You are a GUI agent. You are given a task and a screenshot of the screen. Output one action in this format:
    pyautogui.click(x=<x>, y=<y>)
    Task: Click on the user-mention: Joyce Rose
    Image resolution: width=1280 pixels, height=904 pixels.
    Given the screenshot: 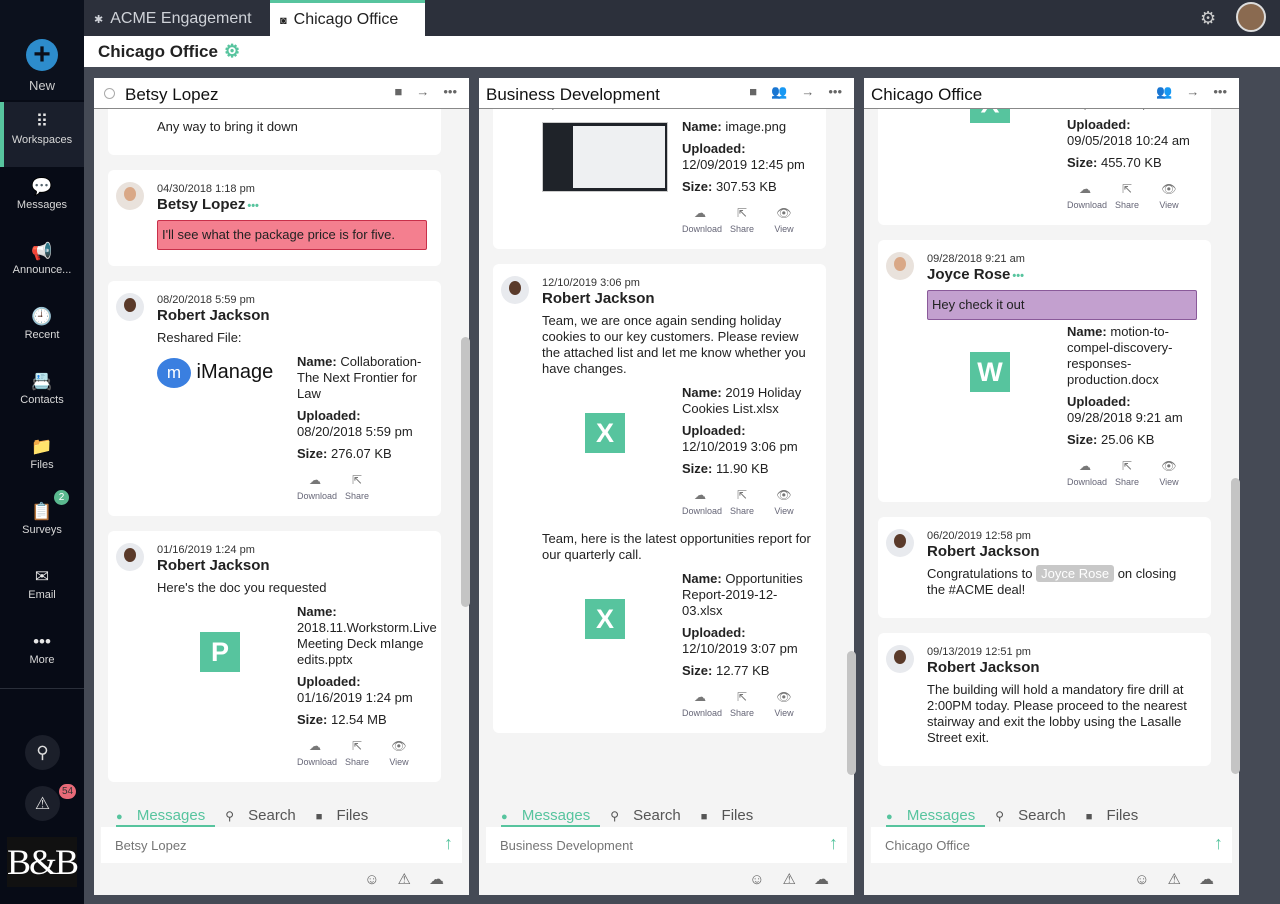 What is the action you would take?
    pyautogui.click(x=1075, y=573)
    